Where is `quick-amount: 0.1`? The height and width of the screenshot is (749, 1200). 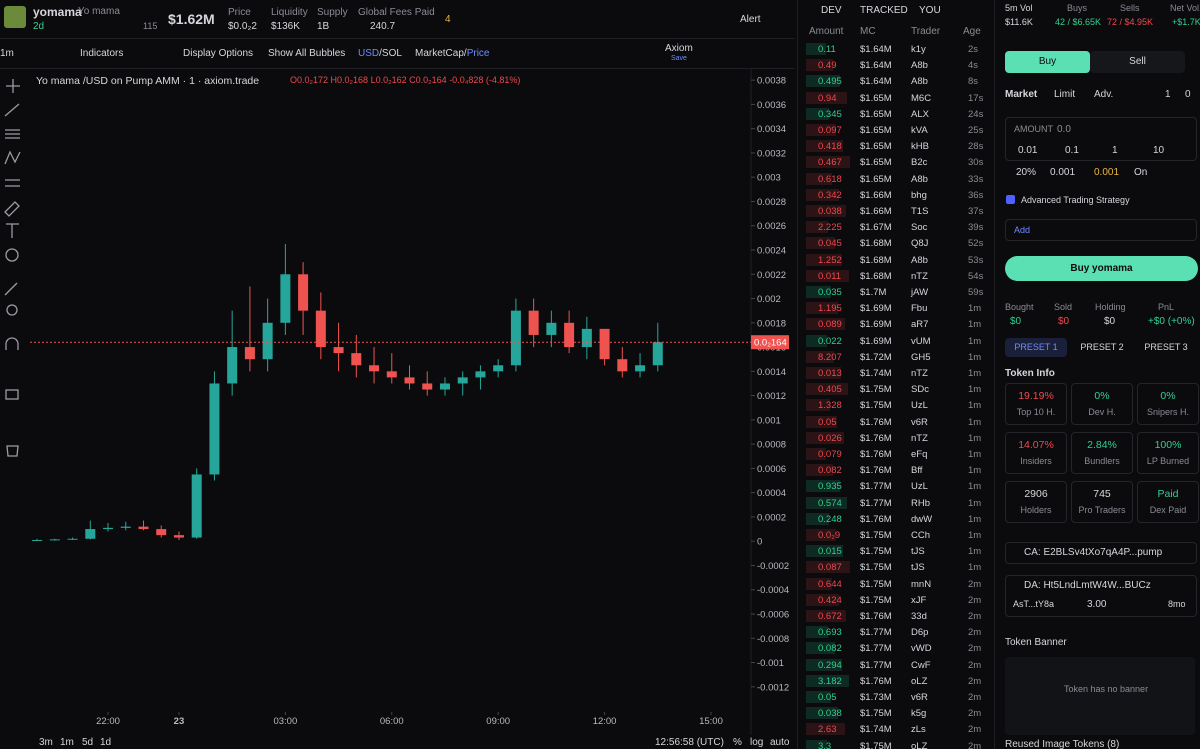
quick-amount: 0.1 is located at coordinates (1072, 150).